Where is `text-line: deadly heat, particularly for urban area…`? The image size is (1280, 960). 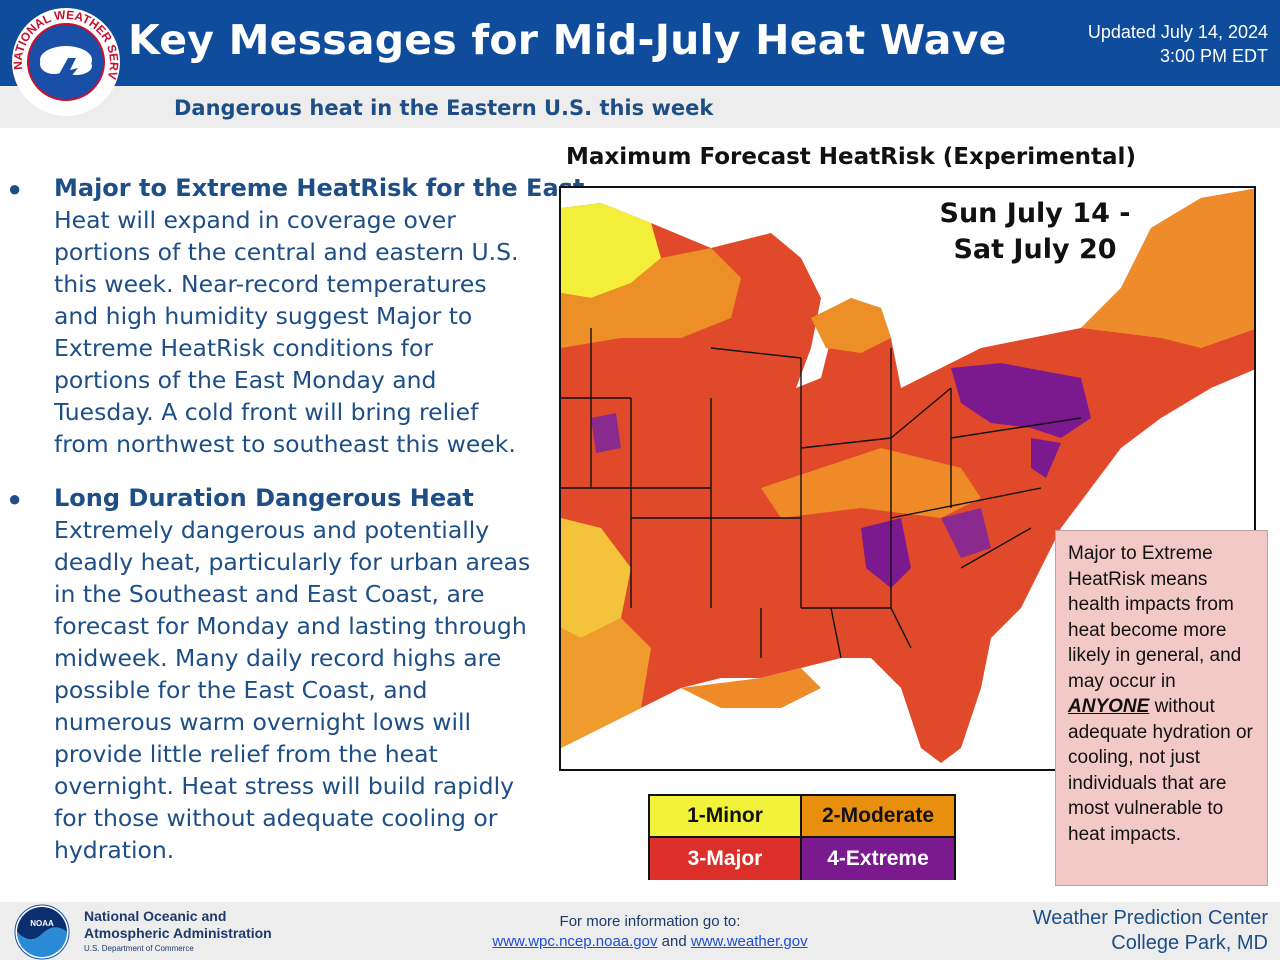
text-line: deadly heat, particularly for urban area… is located at coordinates (292, 562).